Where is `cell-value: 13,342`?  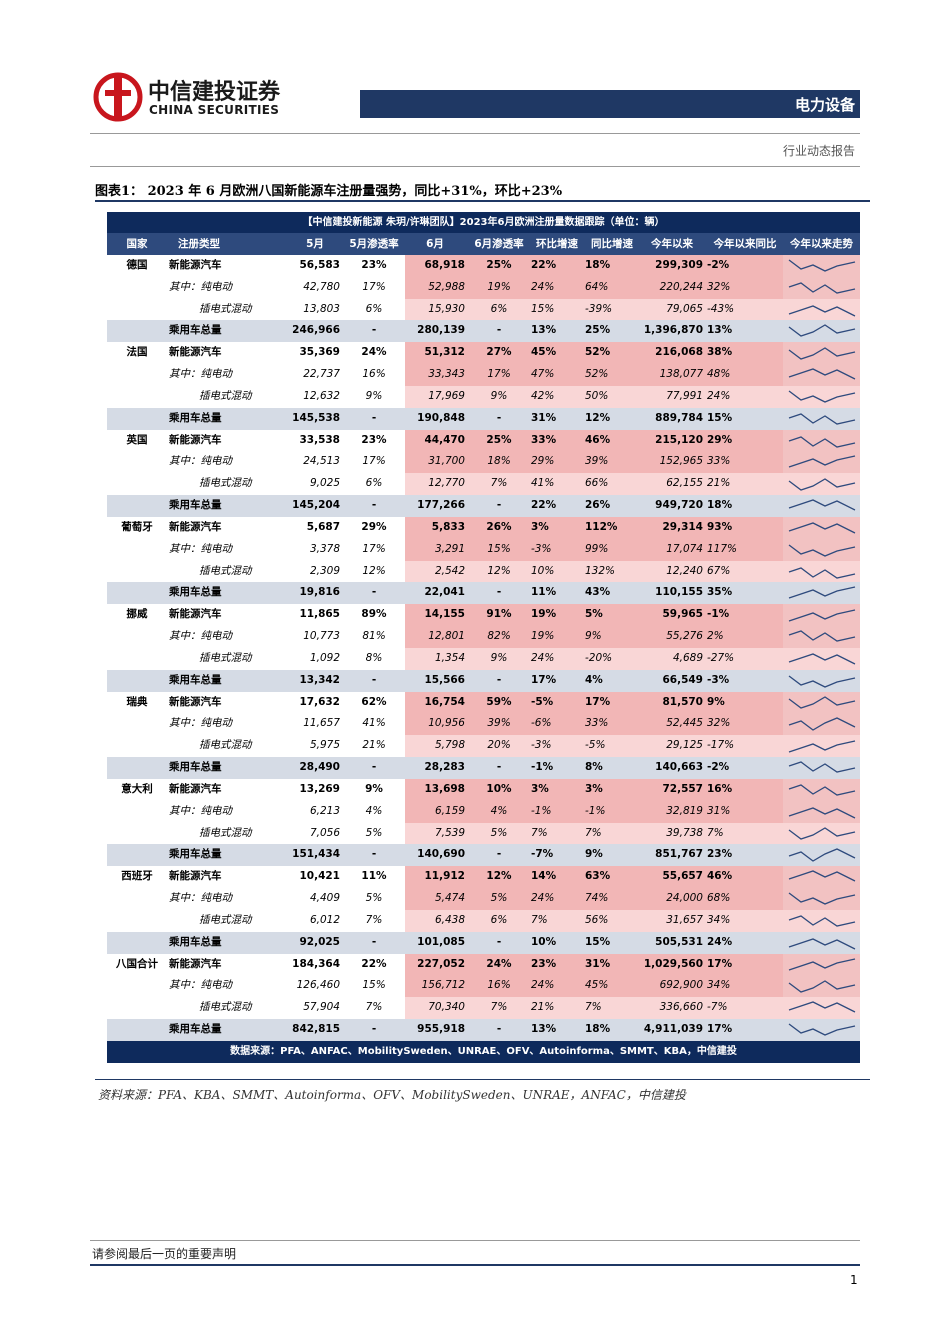
cell-value: 13,342 is located at coordinates (319, 679).